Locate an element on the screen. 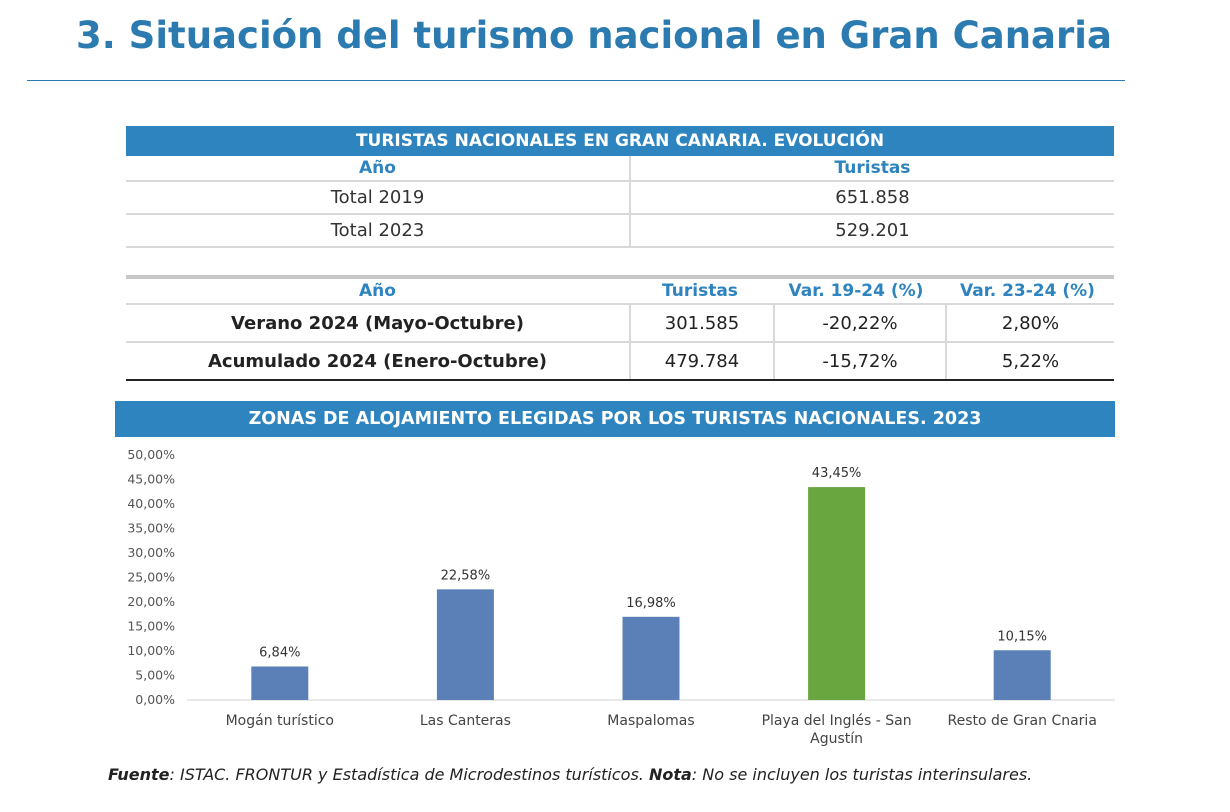  category-label: Las Canteras is located at coordinates (465, 721).